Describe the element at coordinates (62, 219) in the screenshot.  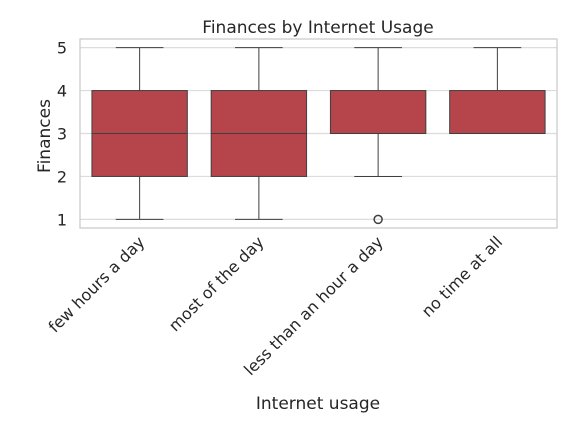
I see `y-tick-label: 1` at that location.